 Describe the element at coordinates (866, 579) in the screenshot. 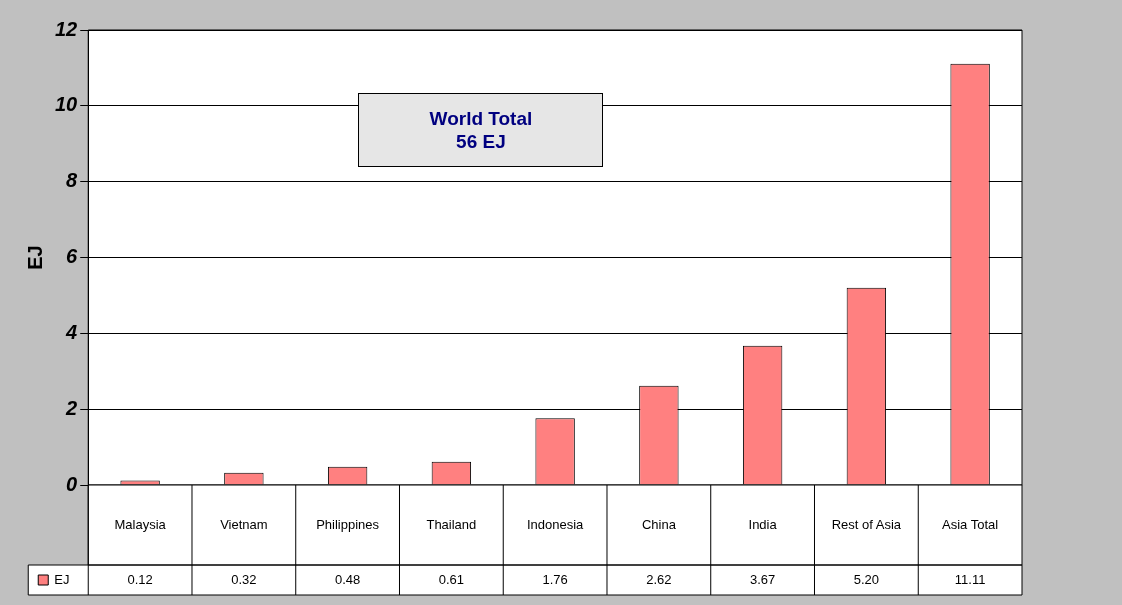

I see `text: 5.20` at that location.